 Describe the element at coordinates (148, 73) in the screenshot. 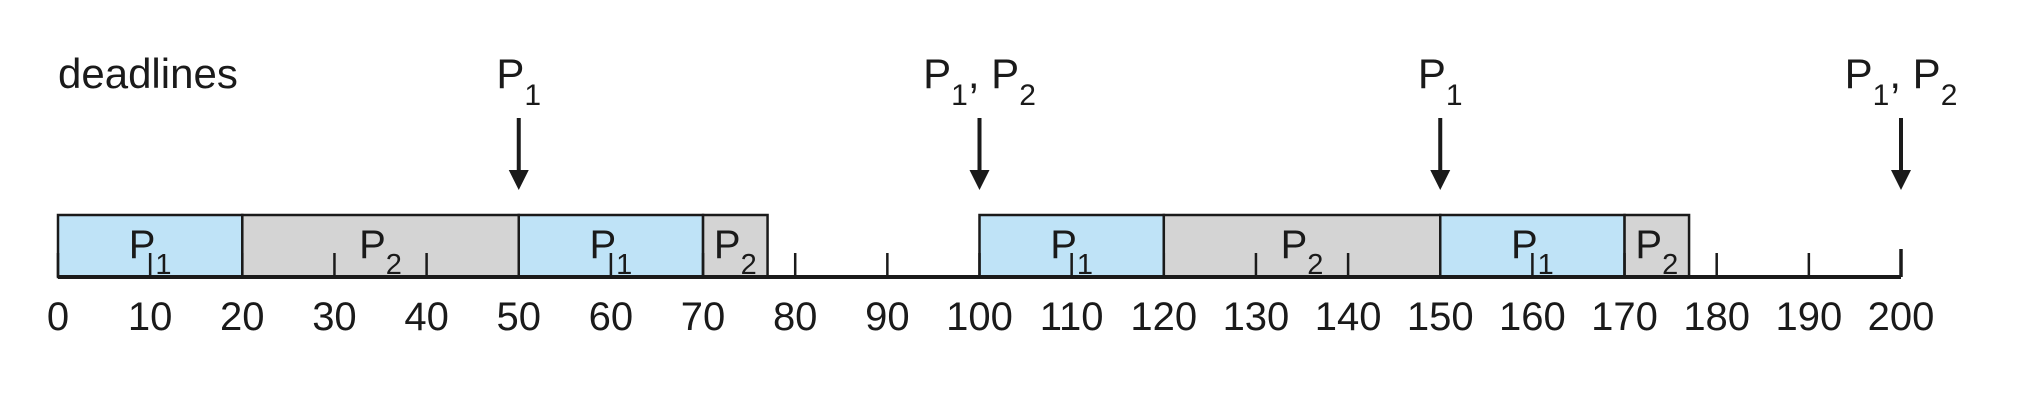

I see `deadlines-title: deadlines` at that location.